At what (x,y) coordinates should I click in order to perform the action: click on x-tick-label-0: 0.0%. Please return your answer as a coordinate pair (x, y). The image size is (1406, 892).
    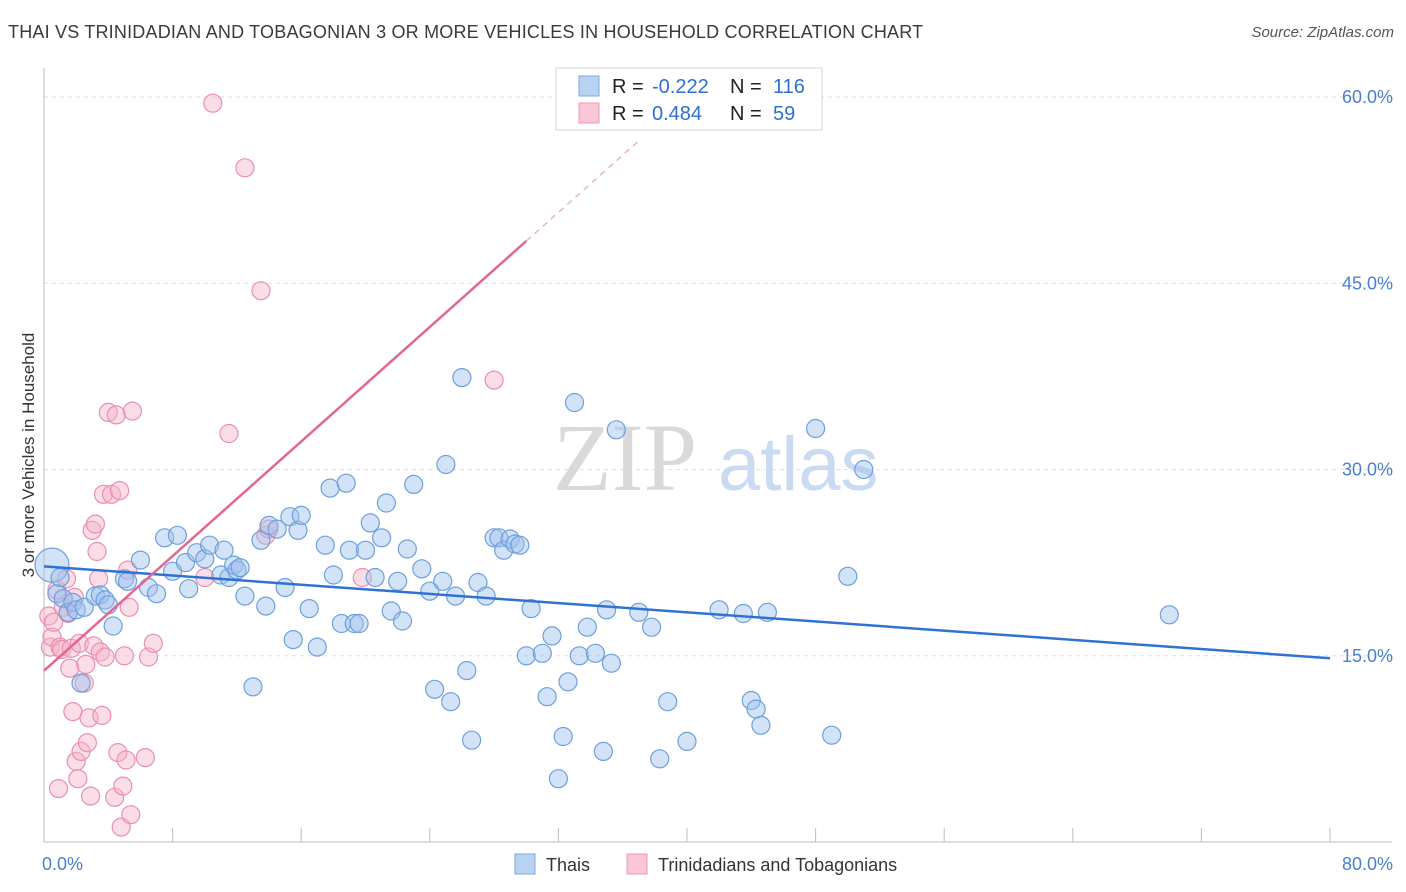
    Looking at the image, I should click on (62, 864).